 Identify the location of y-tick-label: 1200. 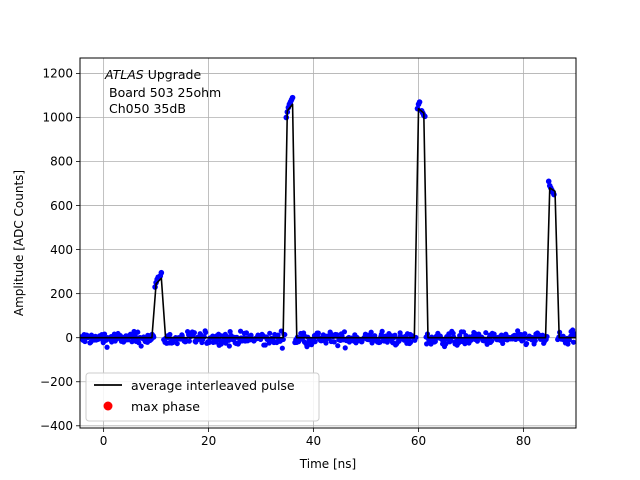
(57, 74).